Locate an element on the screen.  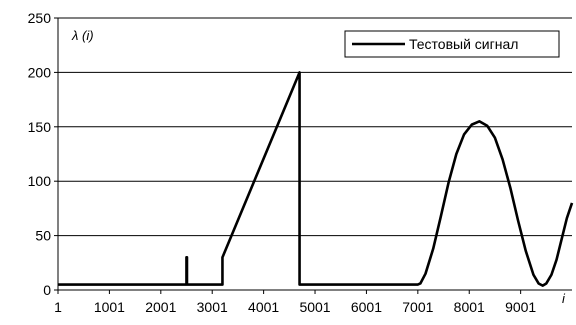
y-tick-label: 0 is located at coordinates (47, 290).